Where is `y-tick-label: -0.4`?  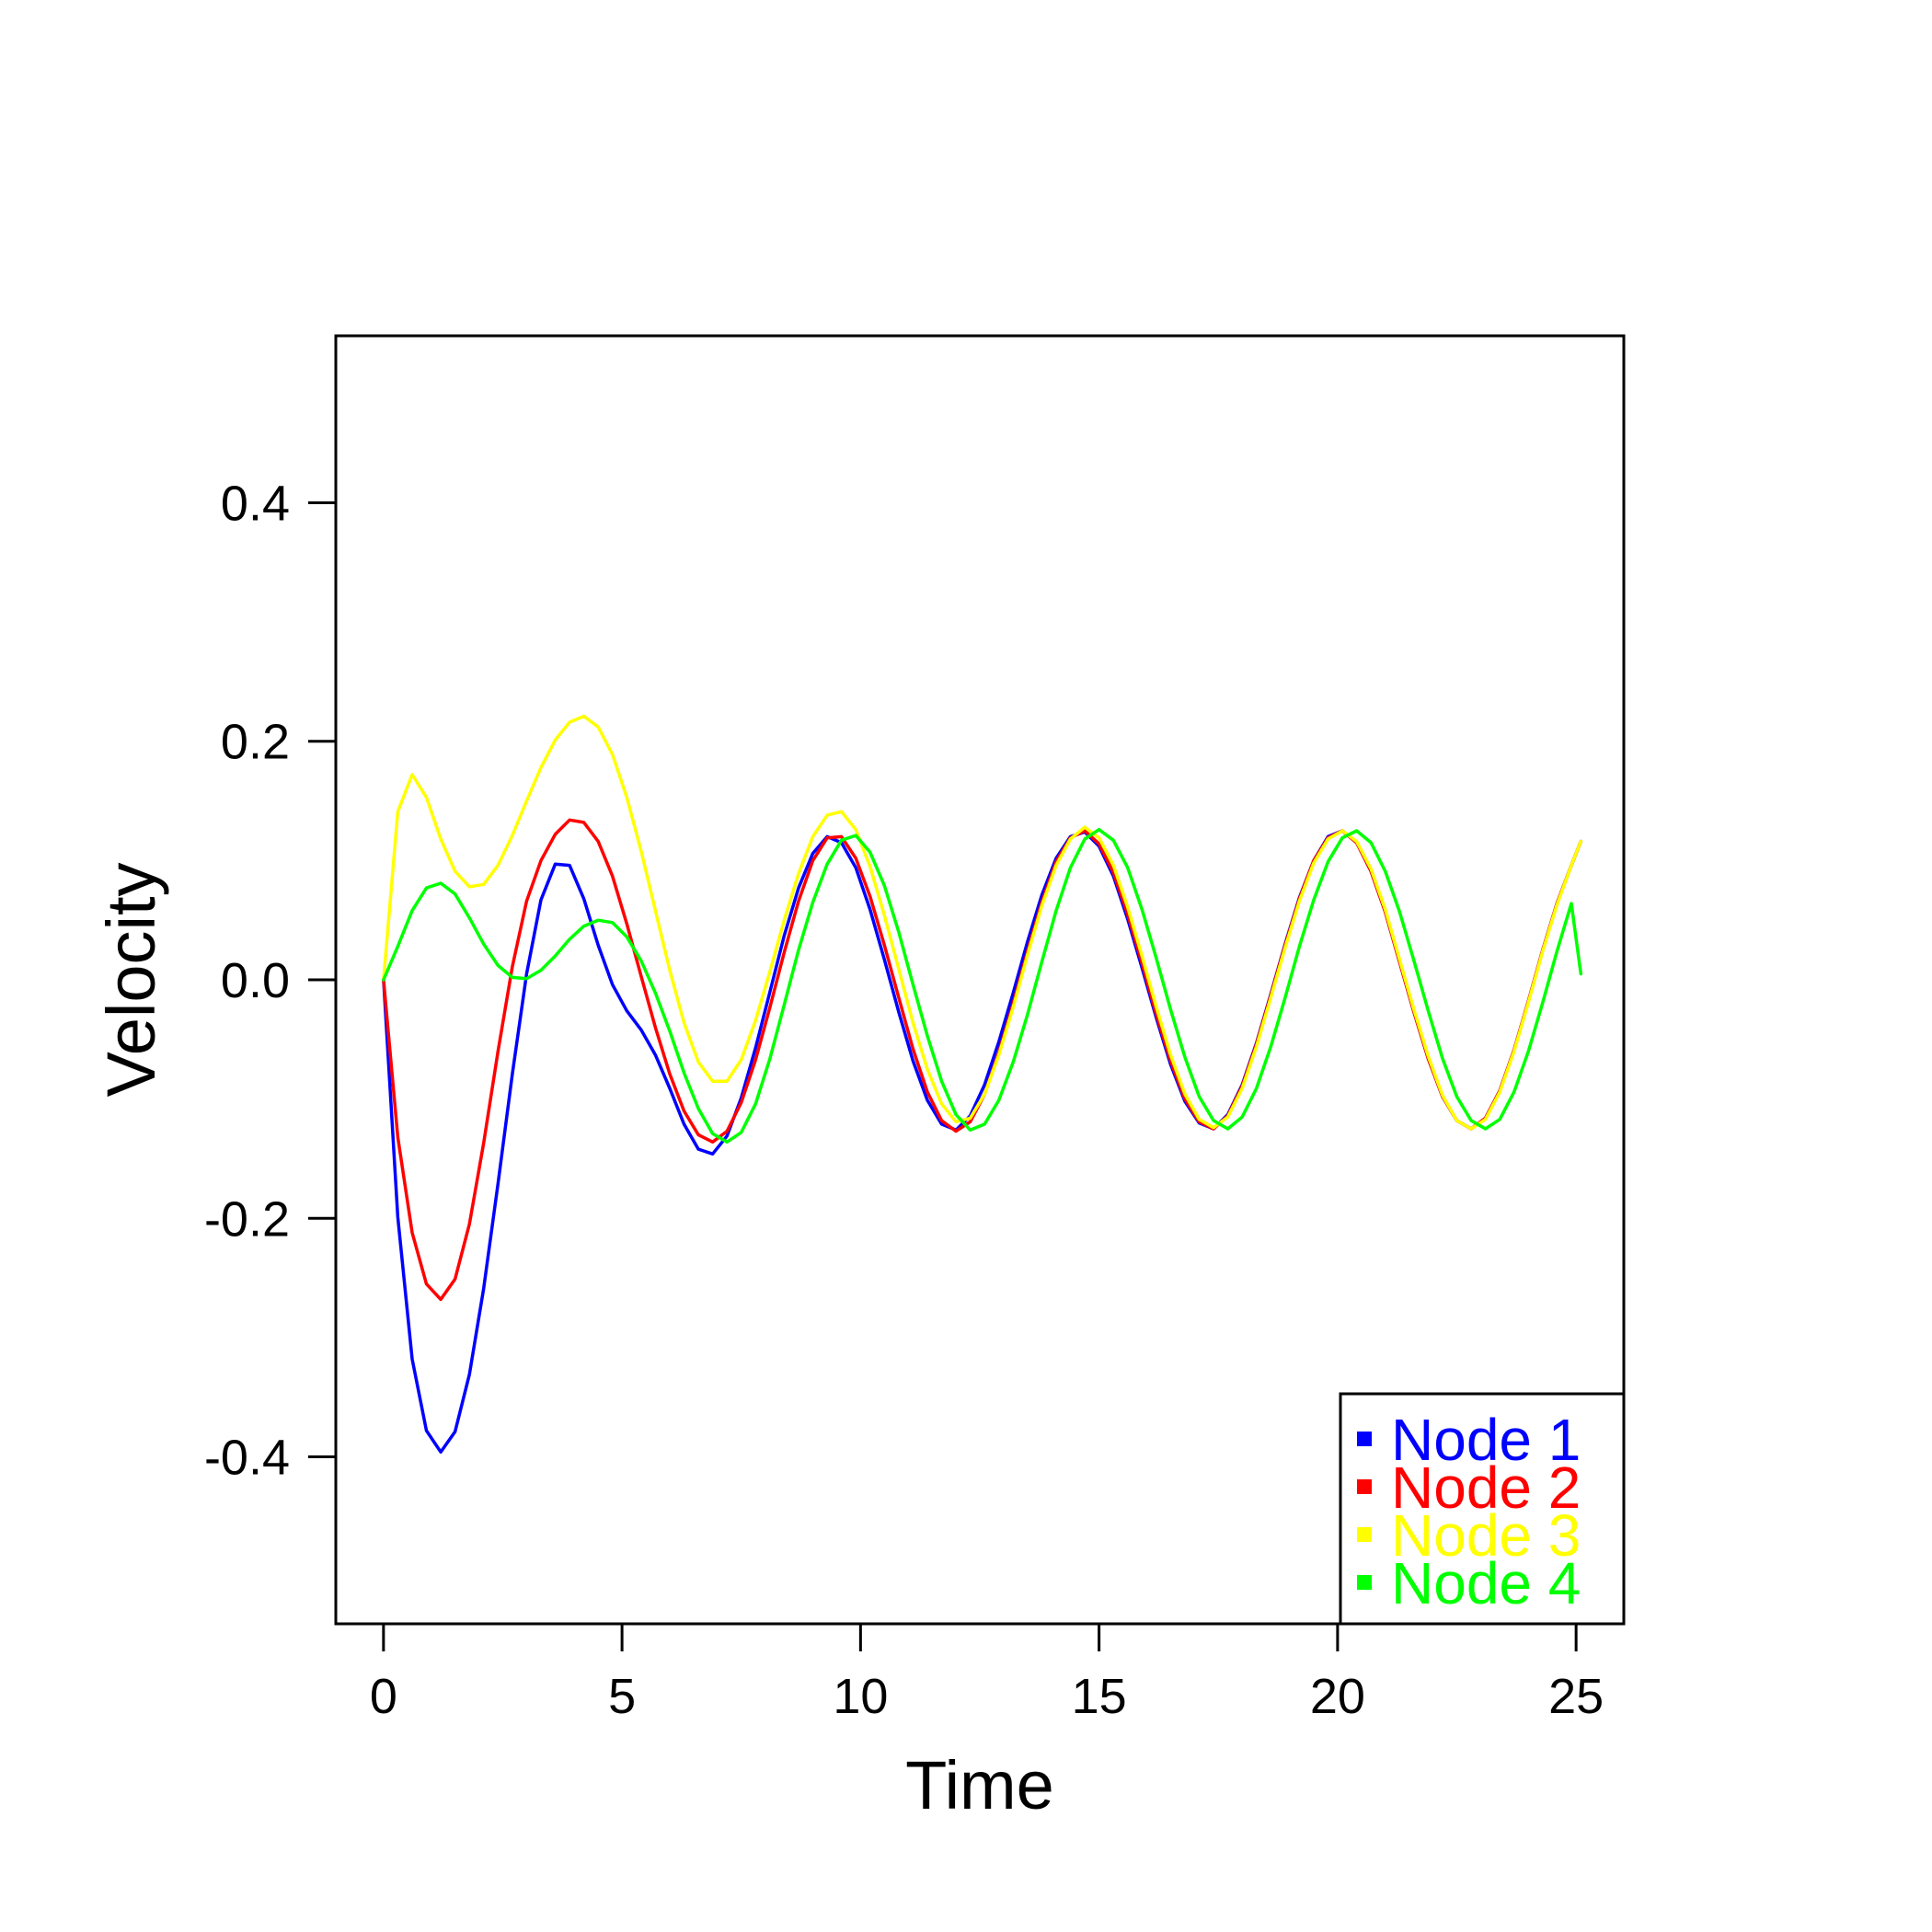 y-tick-label: -0.4 is located at coordinates (247, 1458).